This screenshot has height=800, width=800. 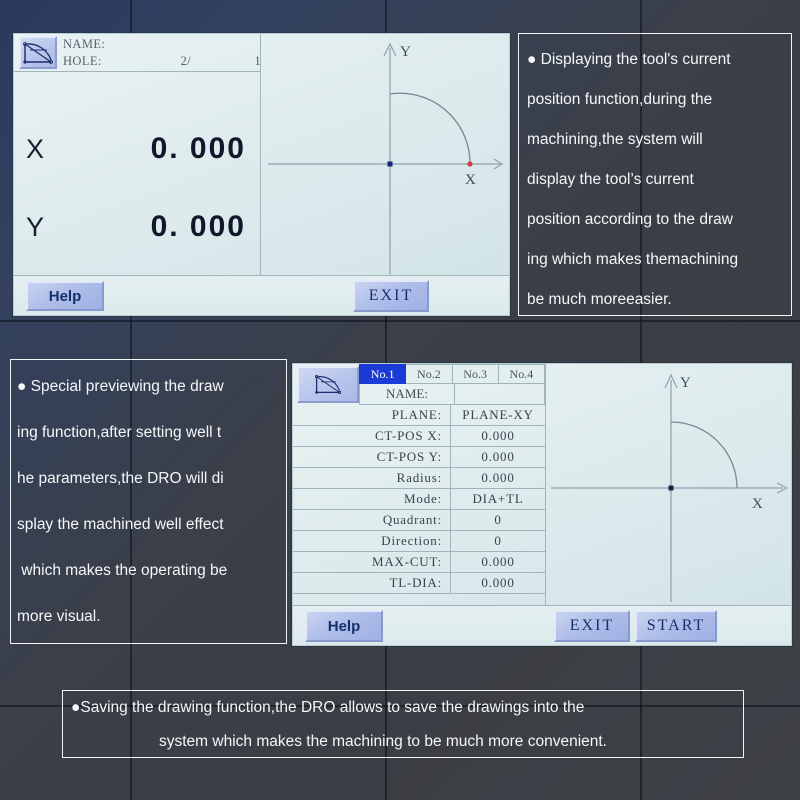 I want to click on name-value, so click(x=156, y=44).